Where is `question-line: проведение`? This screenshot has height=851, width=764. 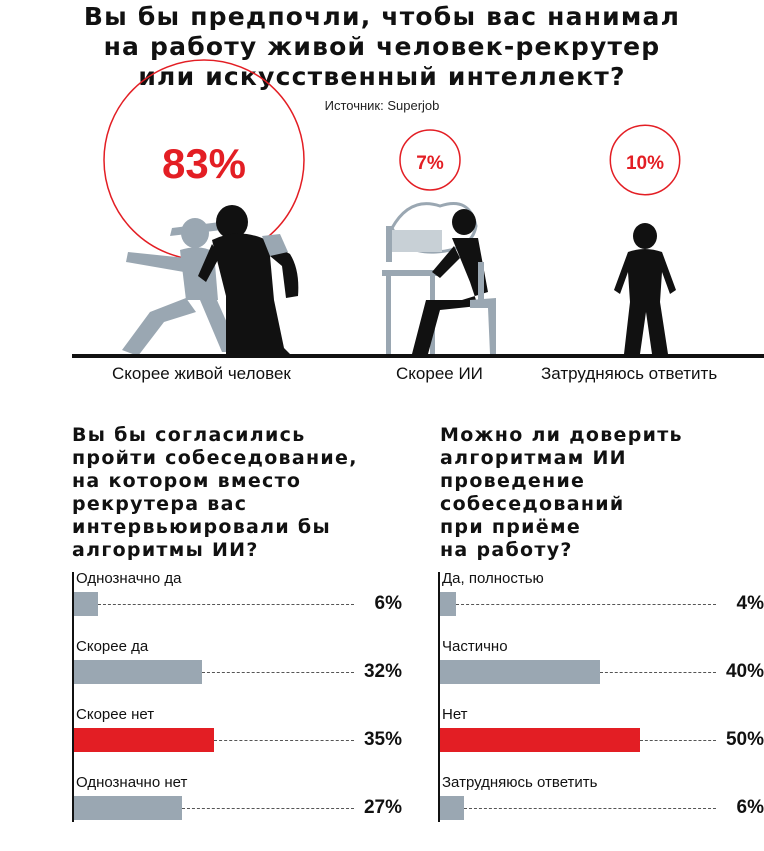
question-line: проведение is located at coordinates (513, 481).